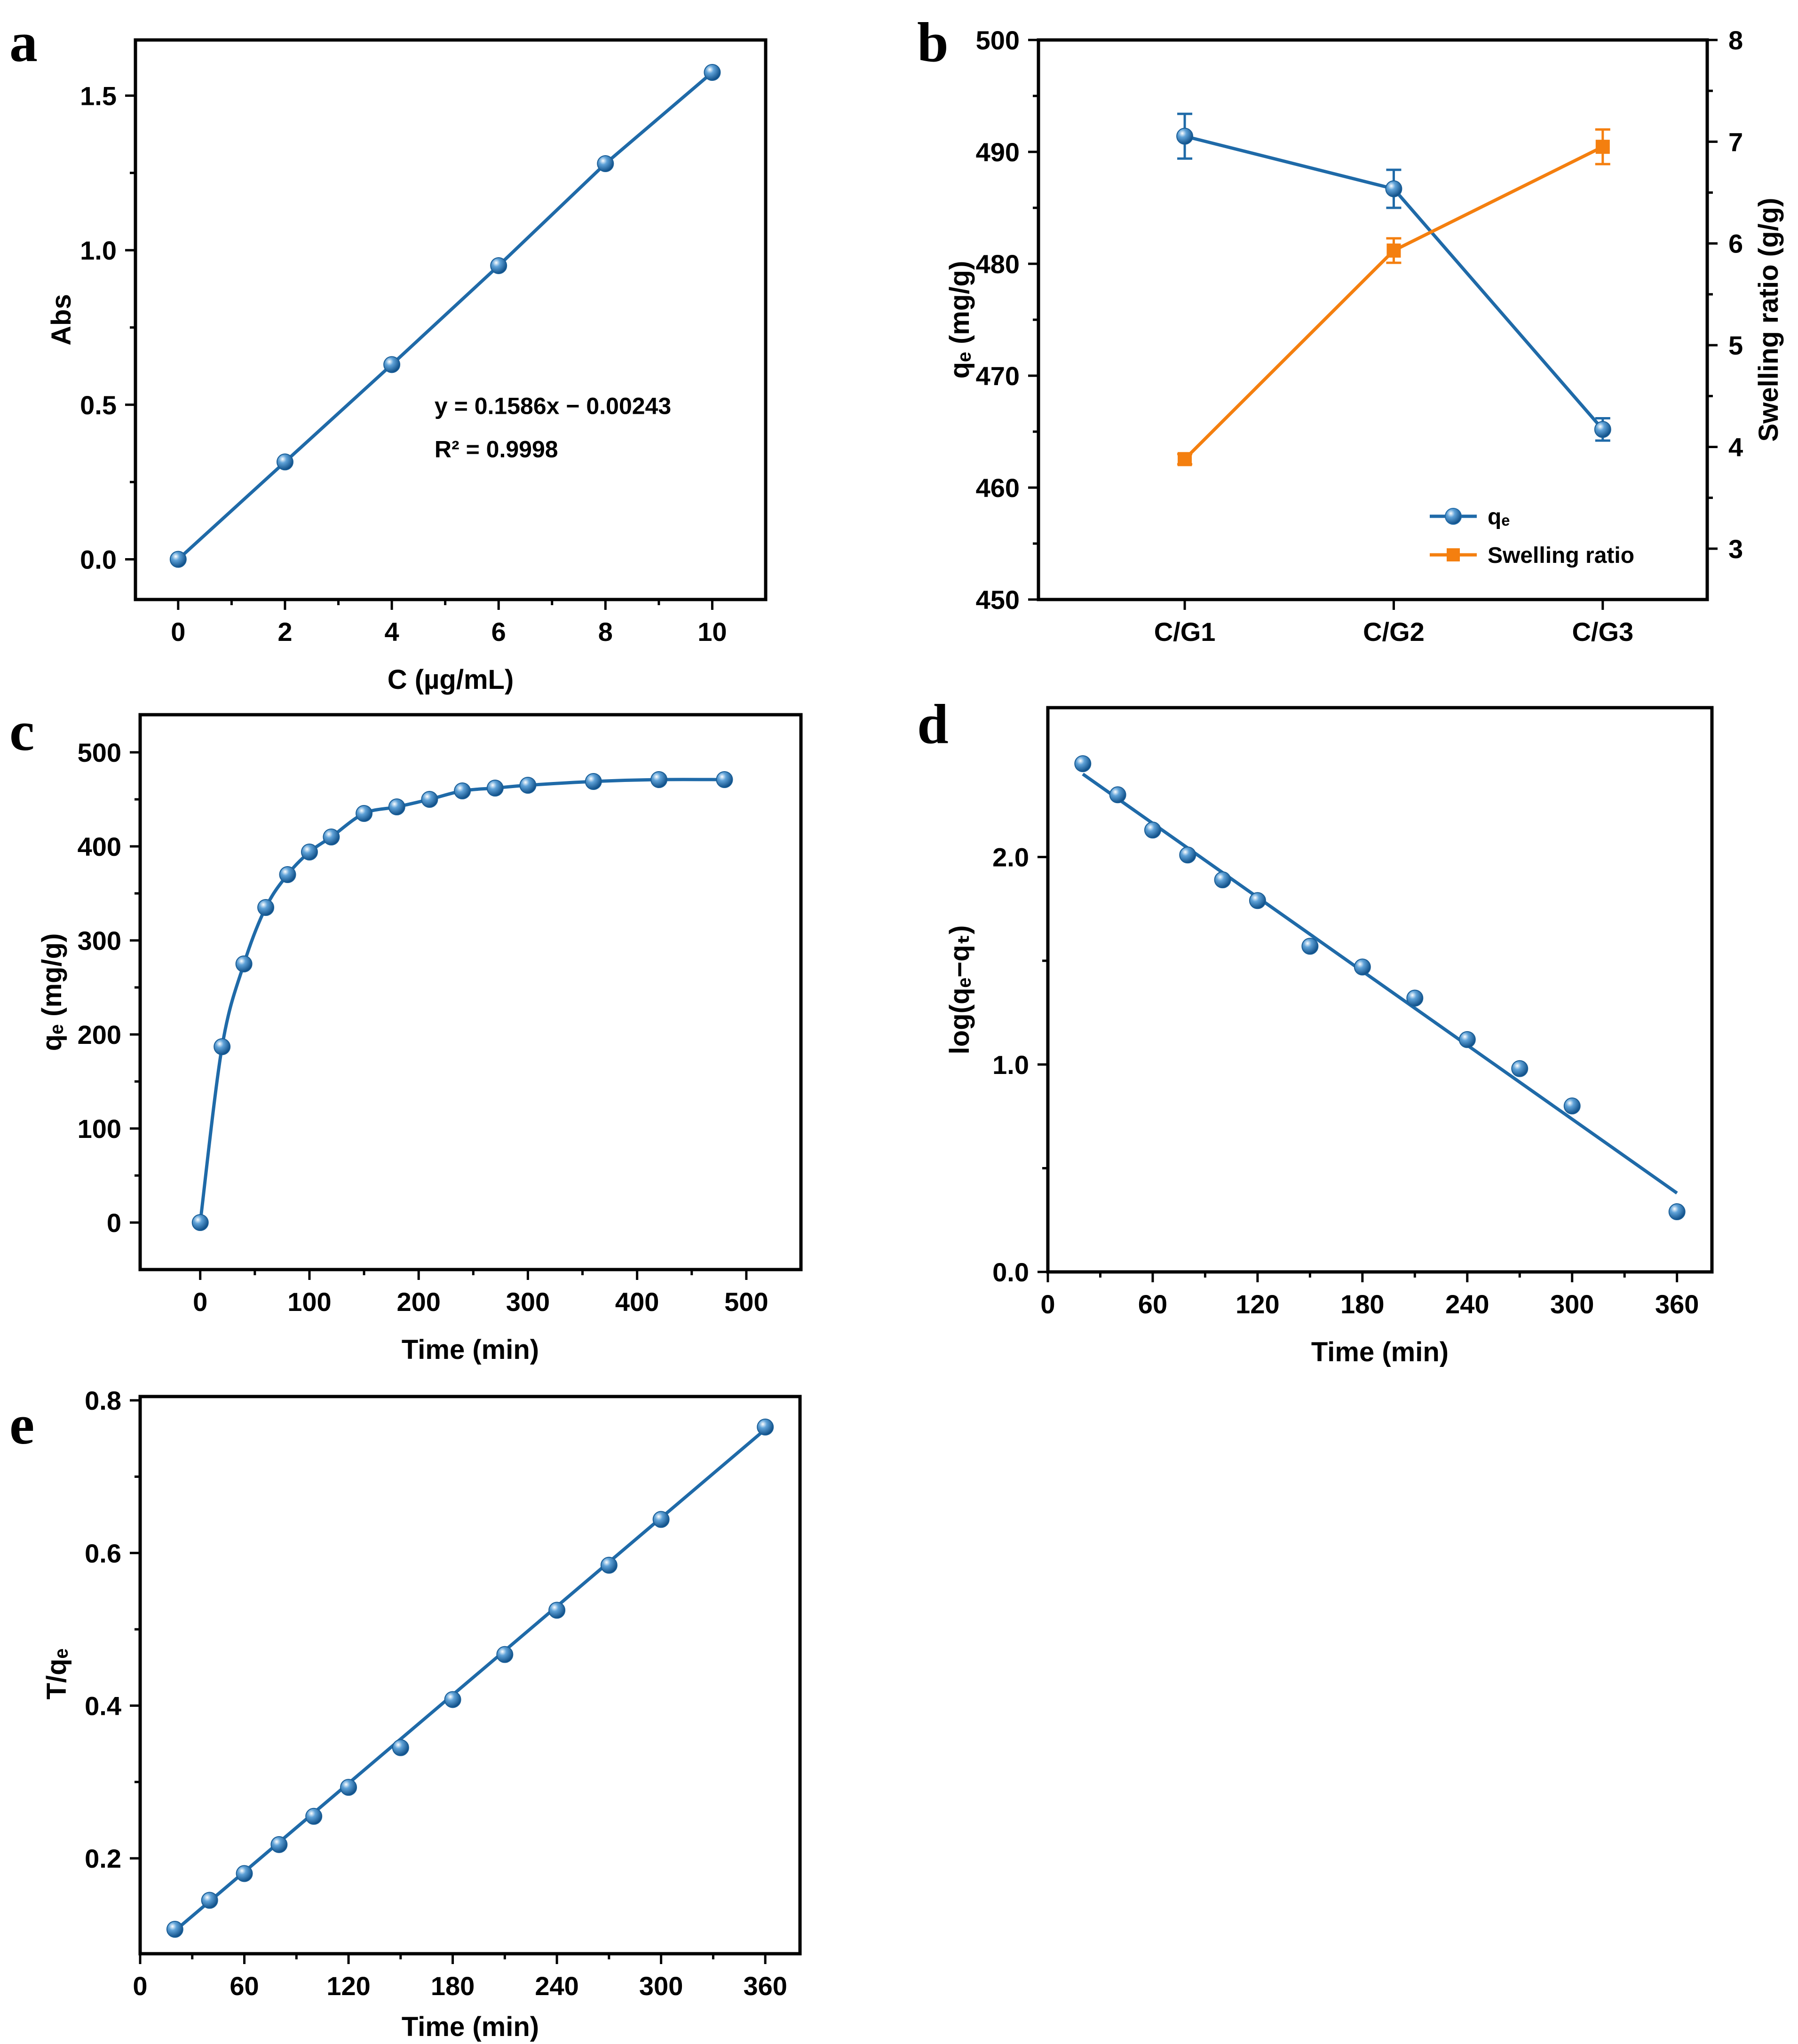 Image resolution: width=1798 pixels, height=2044 pixels. What do you see at coordinates (998, 152) in the screenshot?
I see `y-tick-label: 490` at bounding box center [998, 152].